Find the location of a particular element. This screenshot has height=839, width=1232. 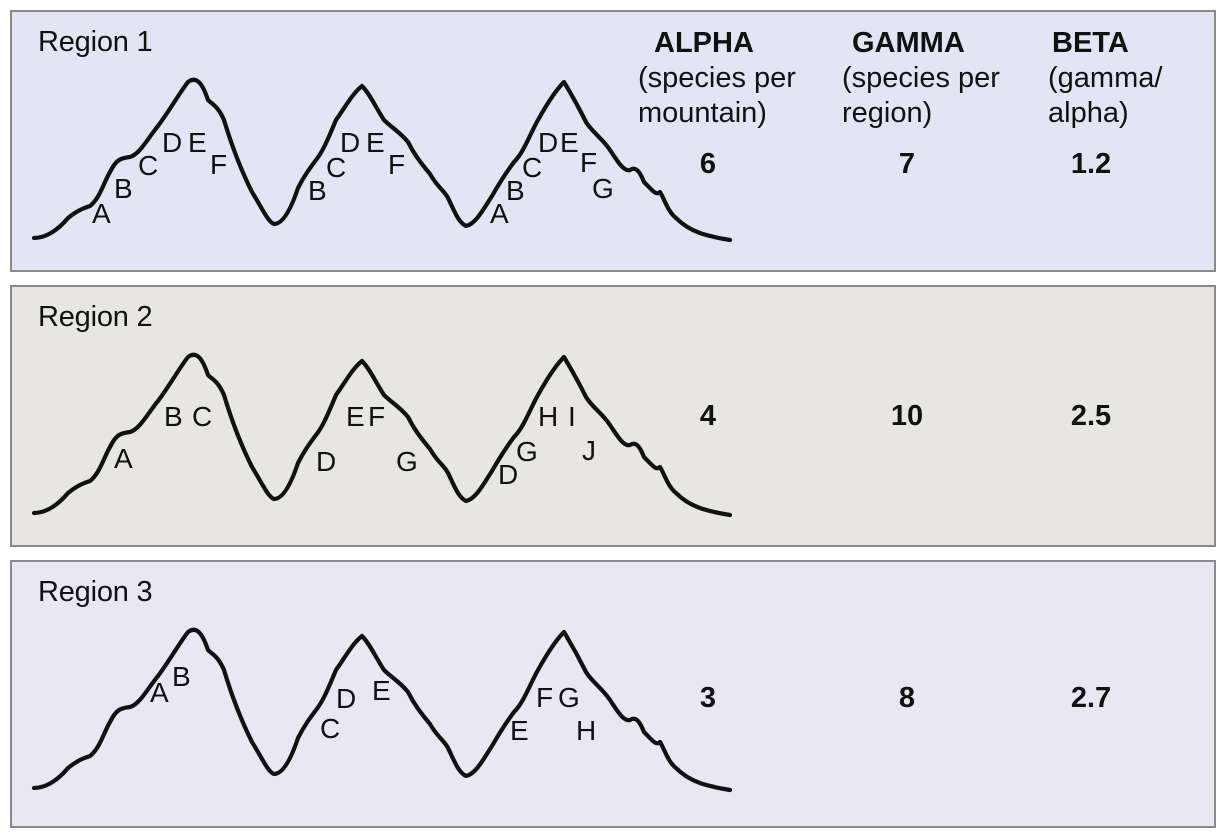

region-3-alpha-value: 3 is located at coordinates (708, 698).